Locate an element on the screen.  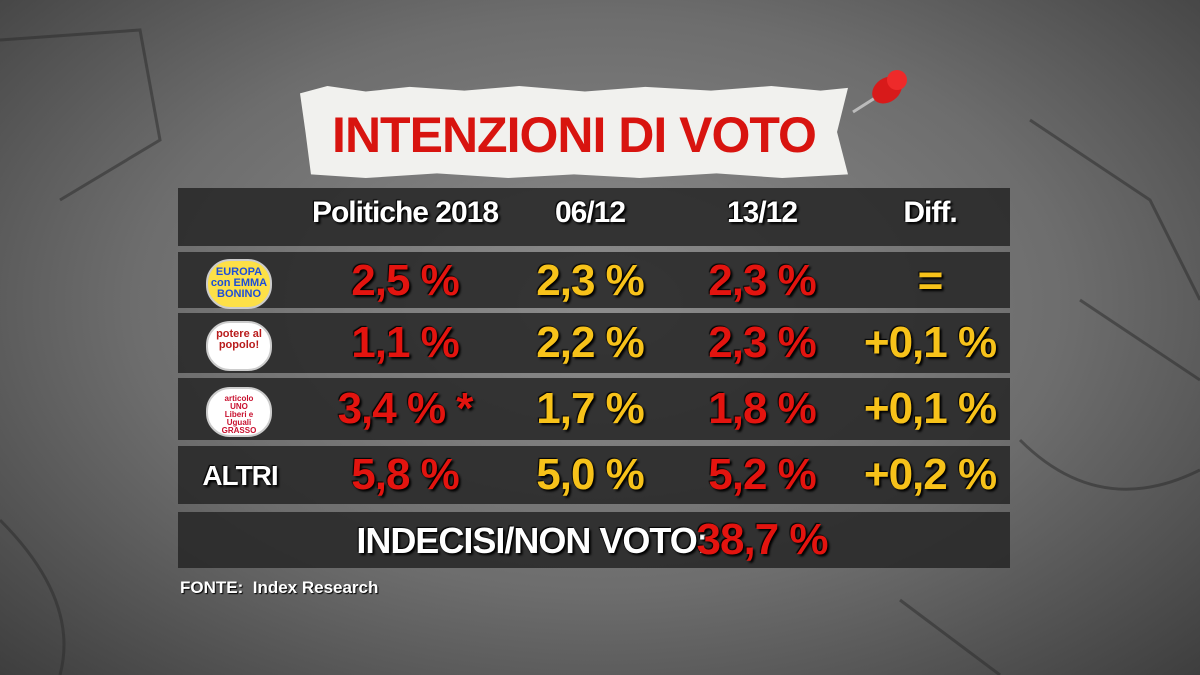
column-header: Diff. is located at coordinates (930, 212).